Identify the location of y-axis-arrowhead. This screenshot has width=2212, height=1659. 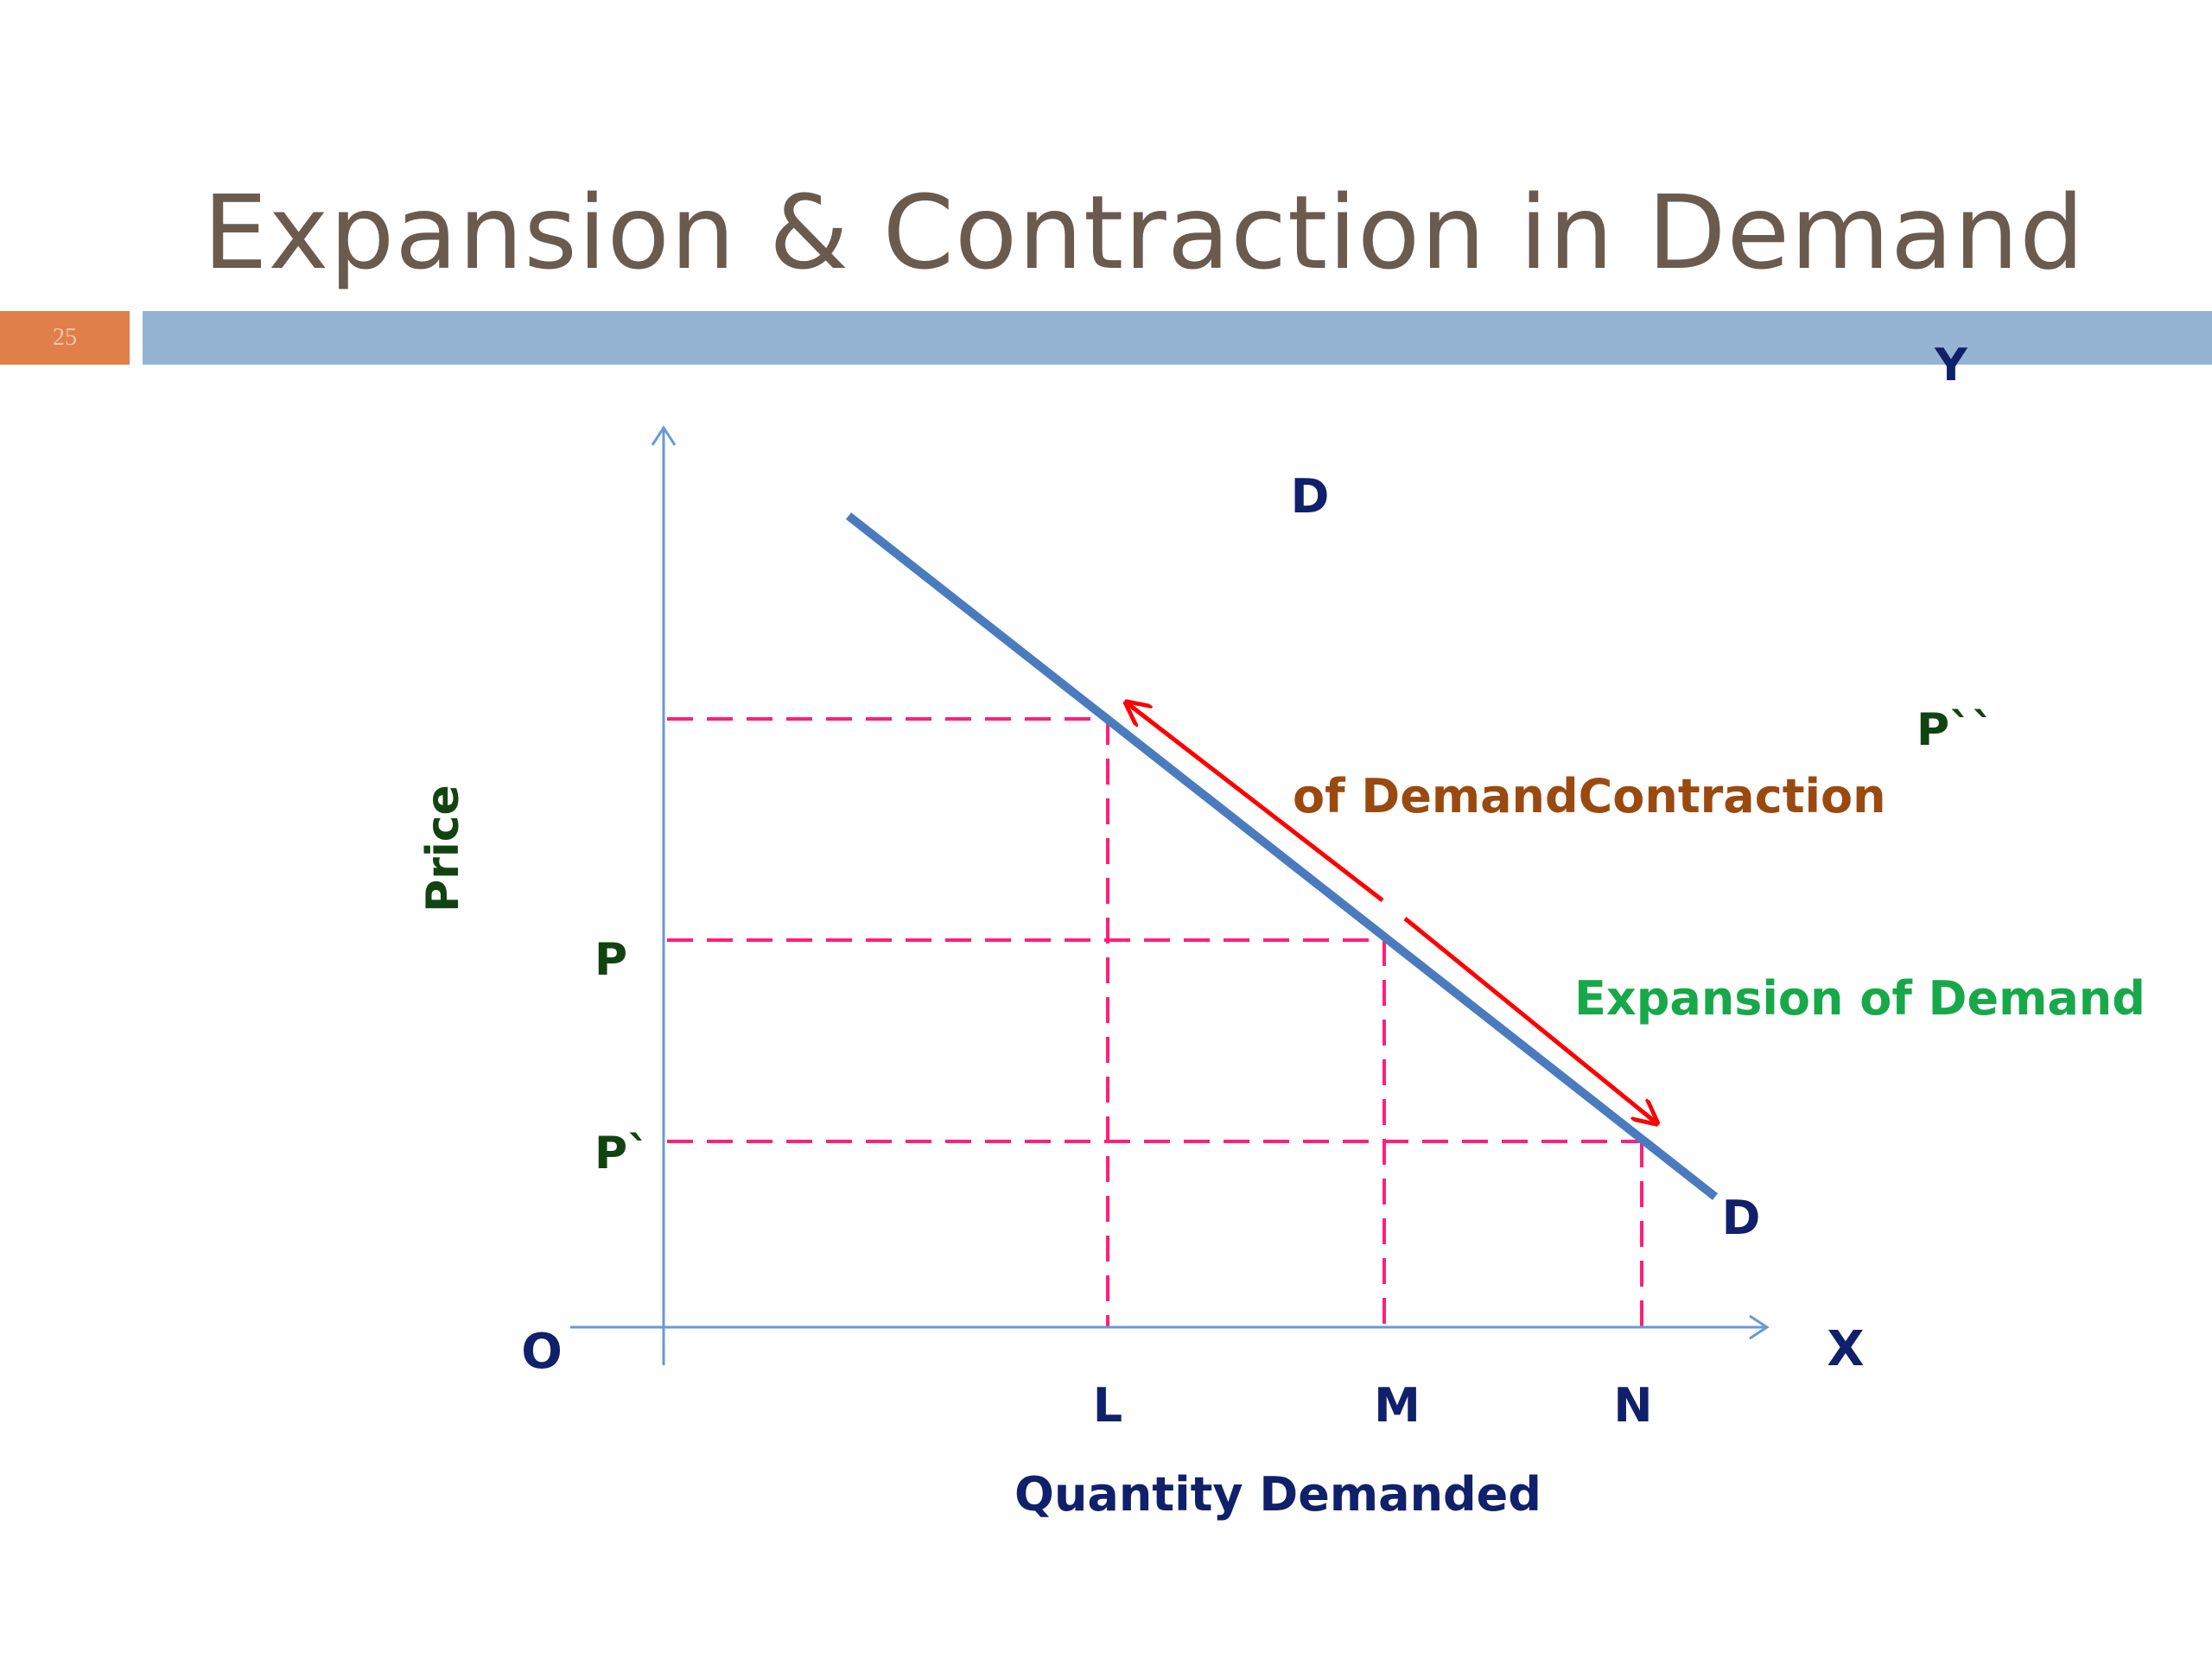
(664, 435).